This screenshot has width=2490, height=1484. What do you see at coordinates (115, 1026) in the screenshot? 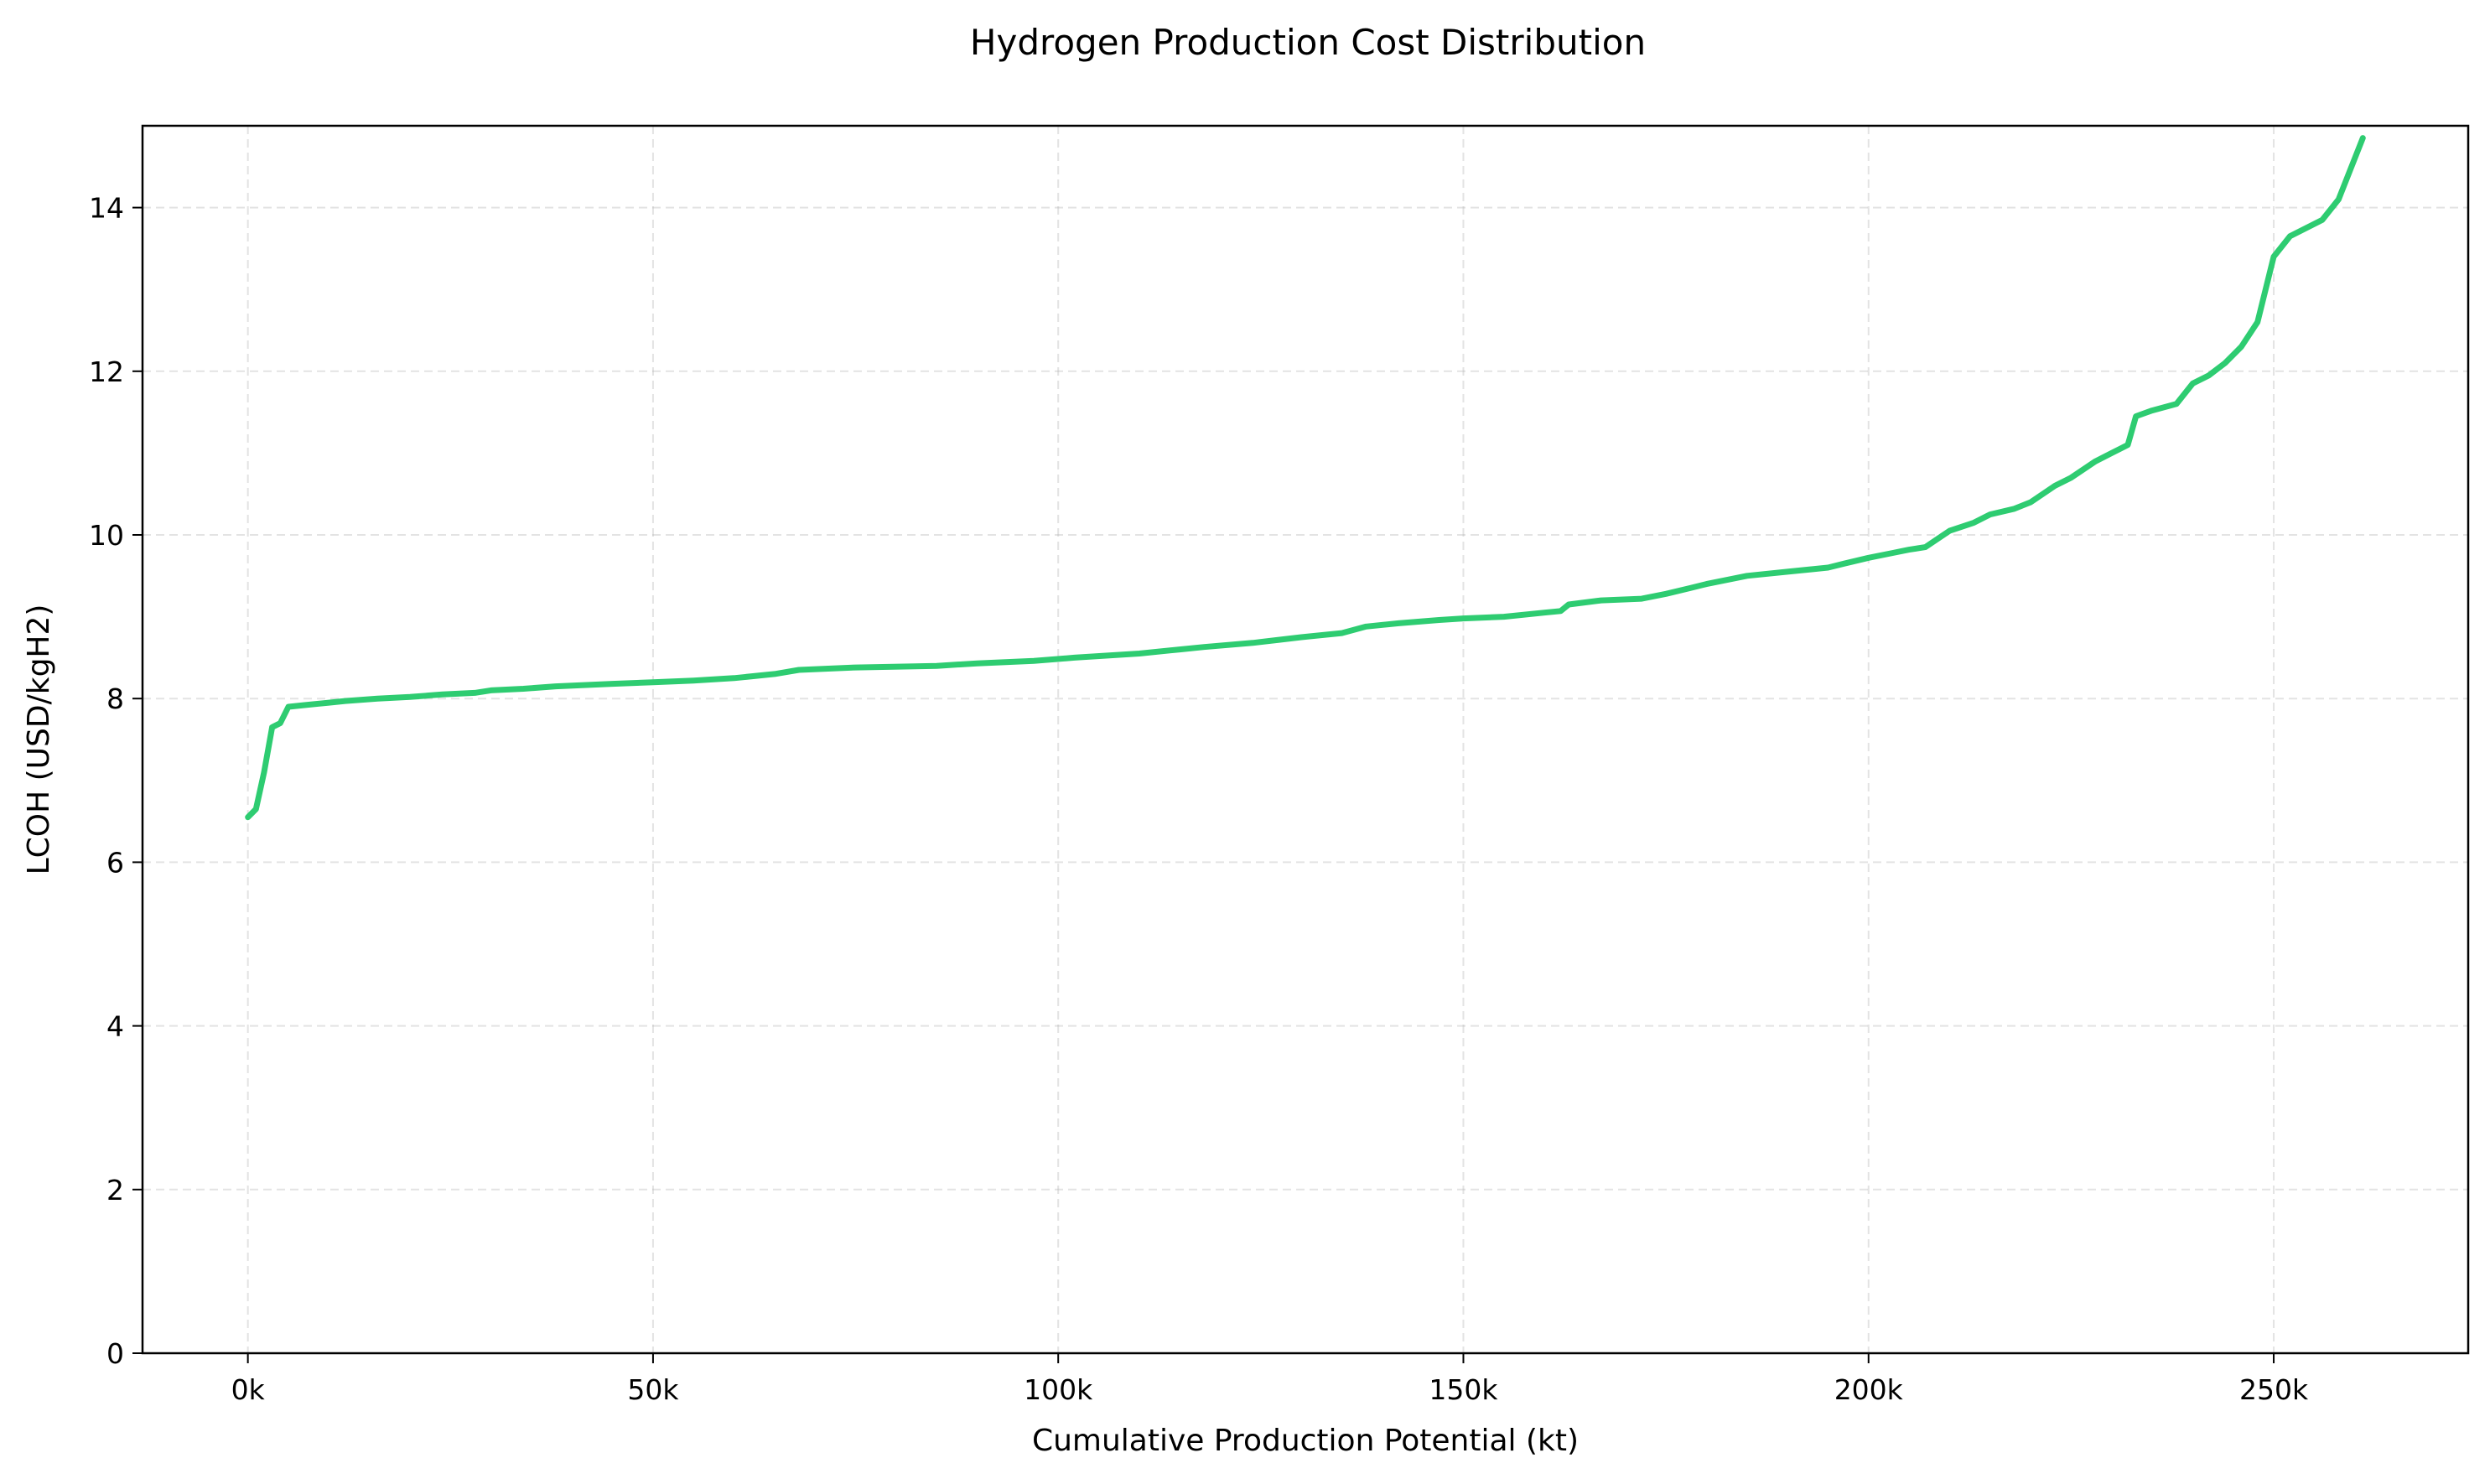
I see `y-tick-label: 4` at bounding box center [115, 1026].